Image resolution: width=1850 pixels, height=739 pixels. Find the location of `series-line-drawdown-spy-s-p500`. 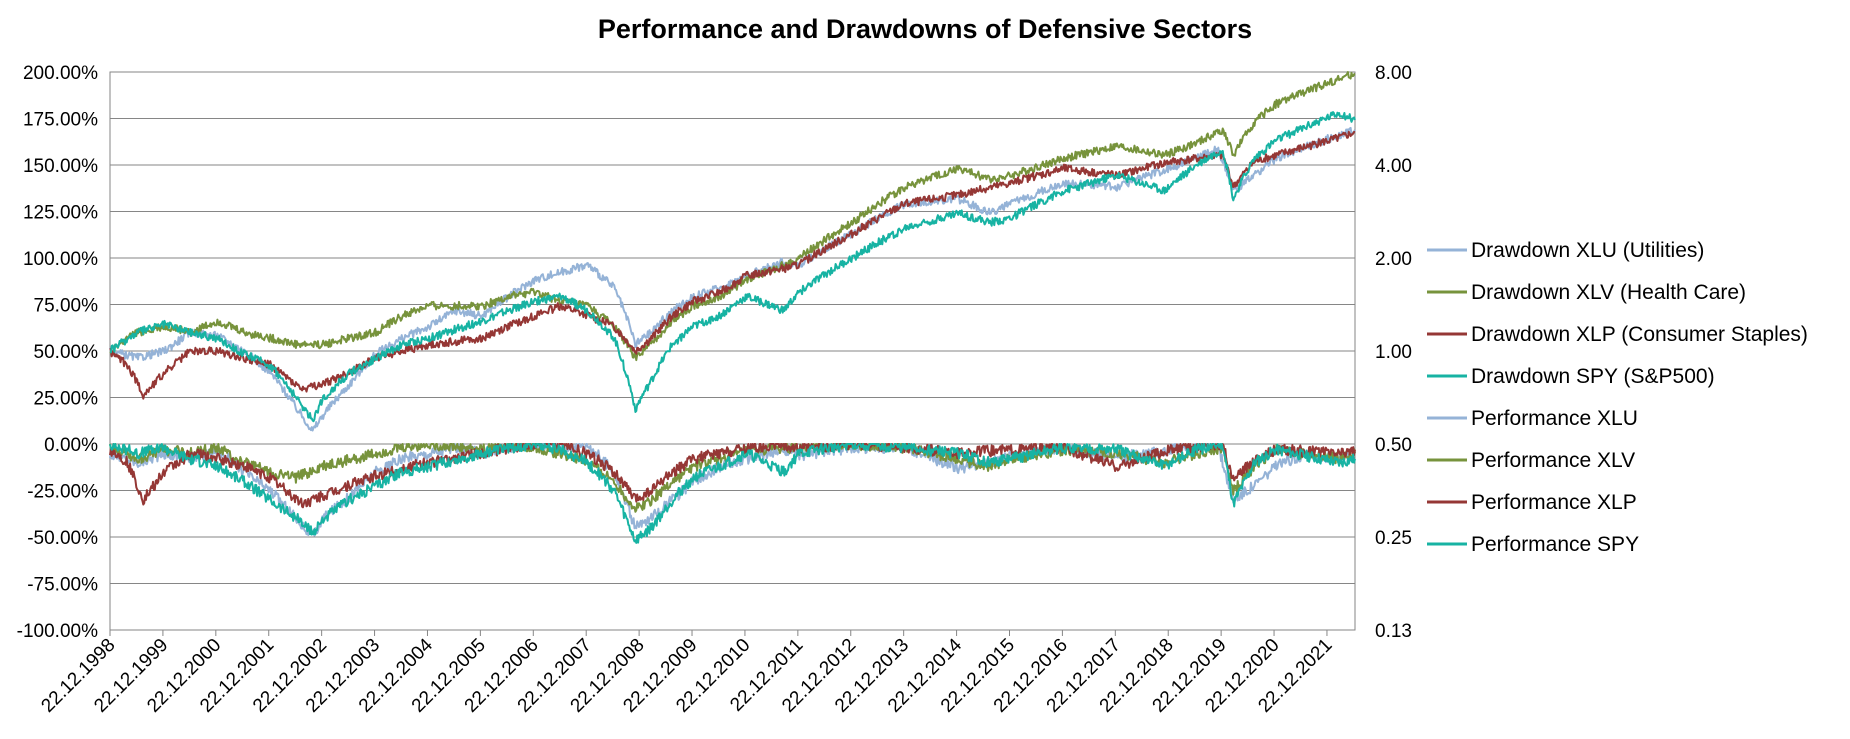

series-line-drawdown-spy-s-p500 is located at coordinates (732, 493).